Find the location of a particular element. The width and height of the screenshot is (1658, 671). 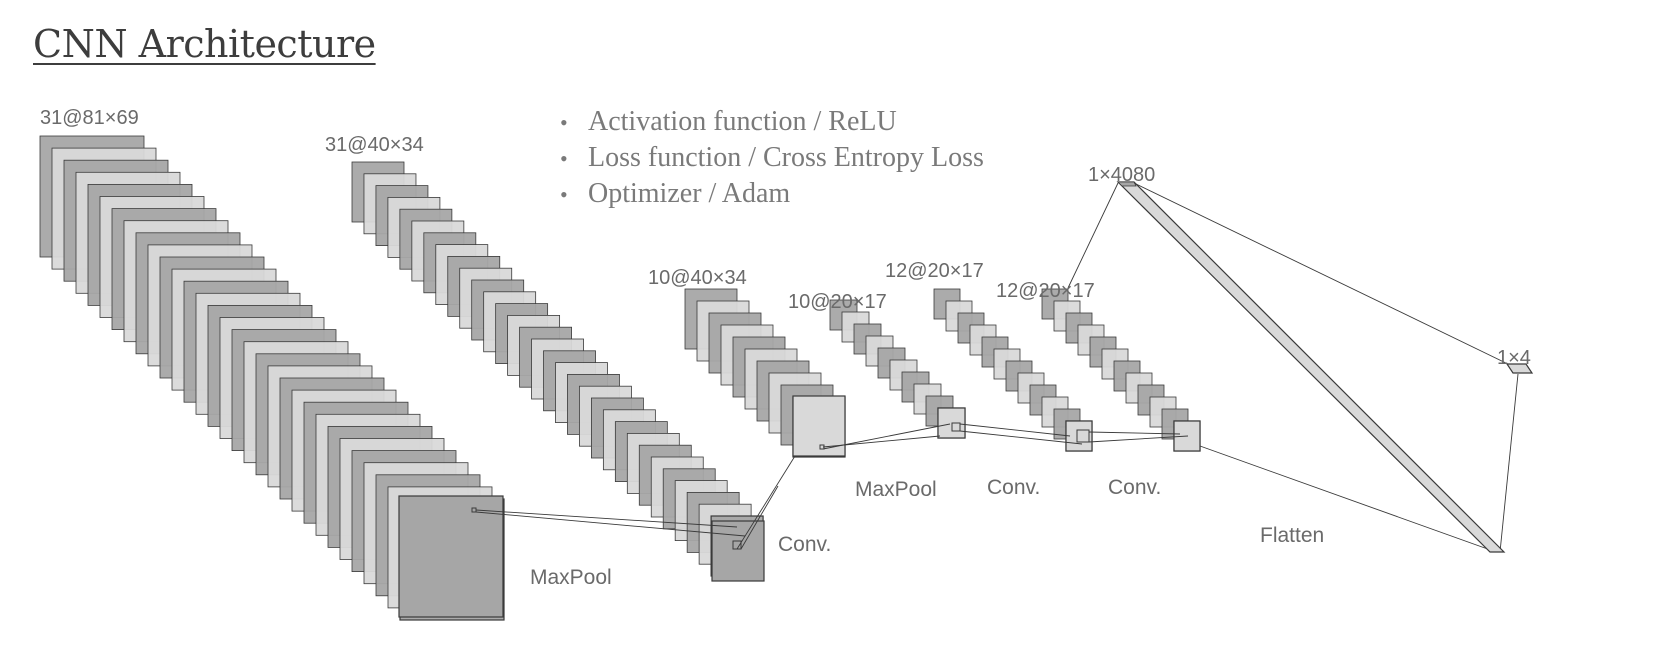

layer-label-conv2: 10@40×34 is located at coordinates (697, 278).